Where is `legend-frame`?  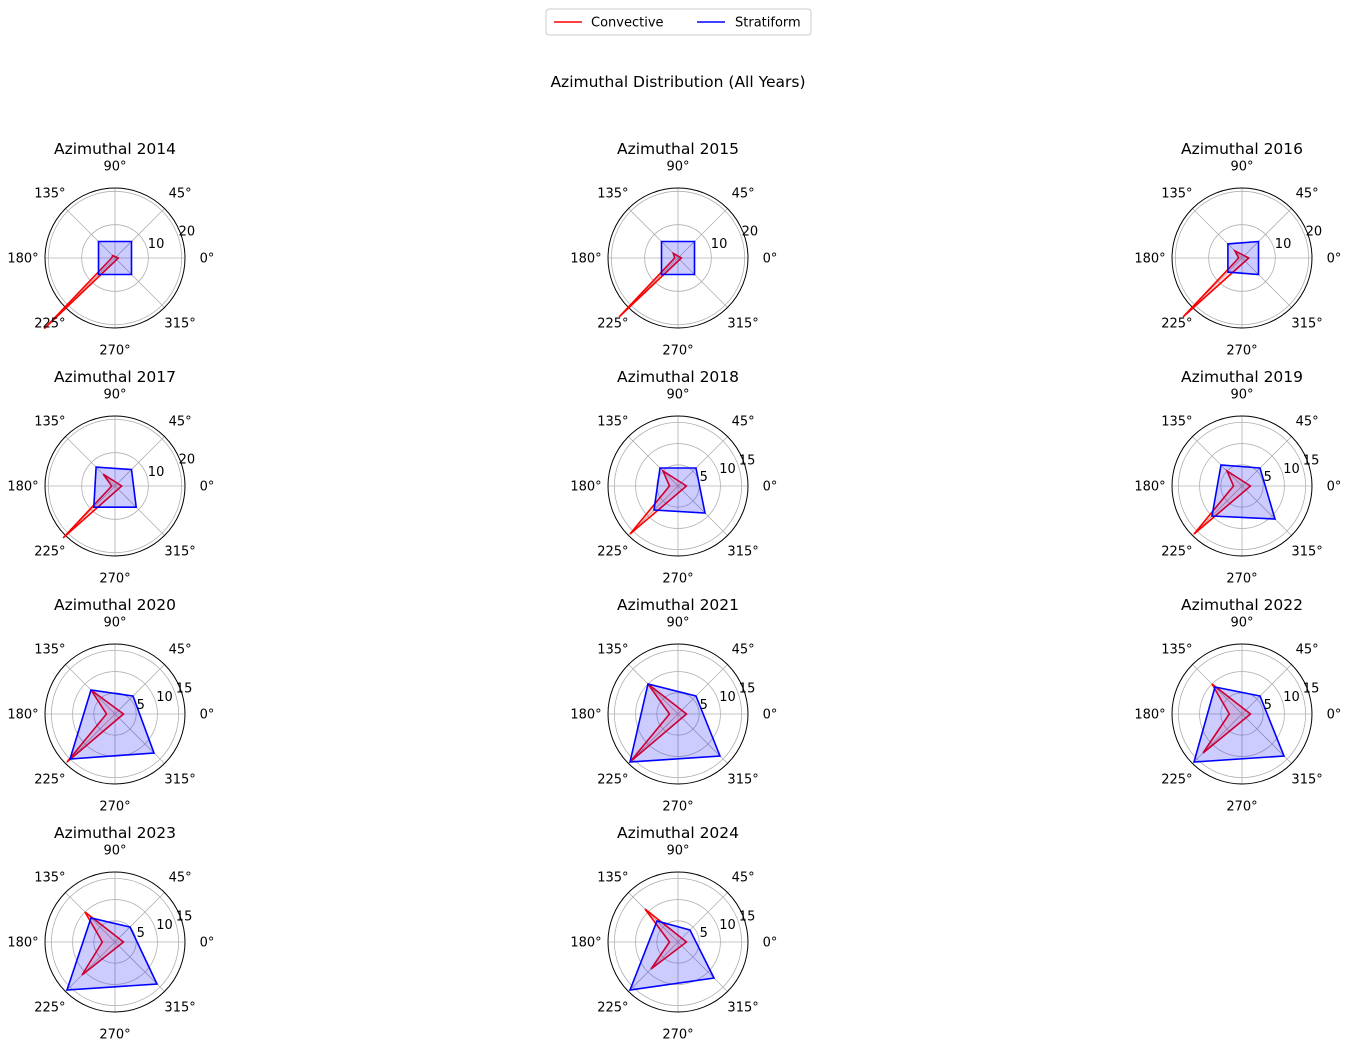 legend-frame is located at coordinates (678, 22).